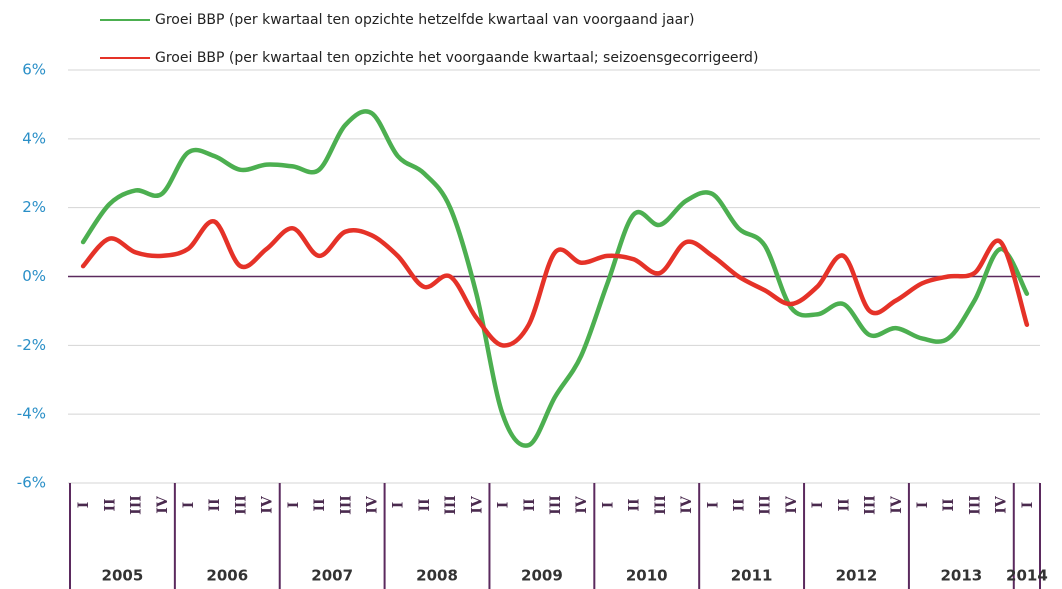 The width and height of the screenshot is (1062, 589). What do you see at coordinates (34, 207) in the screenshot?
I see `y-tick-label: 2%` at bounding box center [34, 207].